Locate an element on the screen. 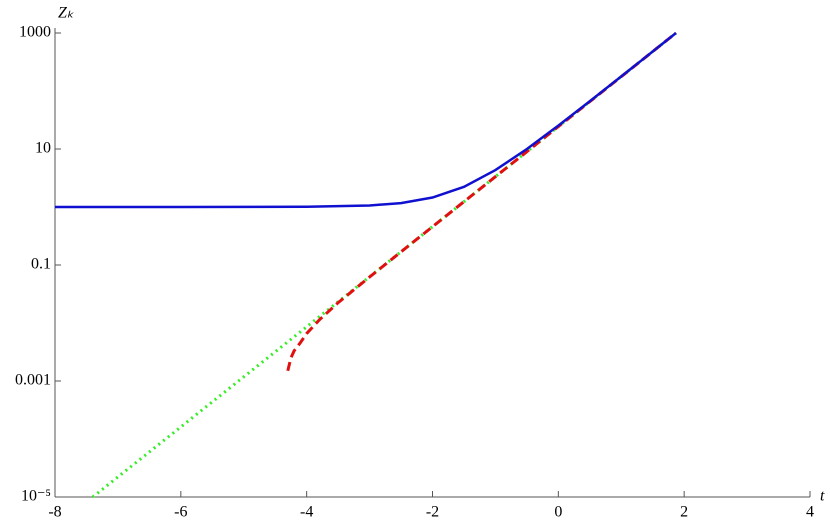  y-axis-label: Zₖ is located at coordinates (66, 13).